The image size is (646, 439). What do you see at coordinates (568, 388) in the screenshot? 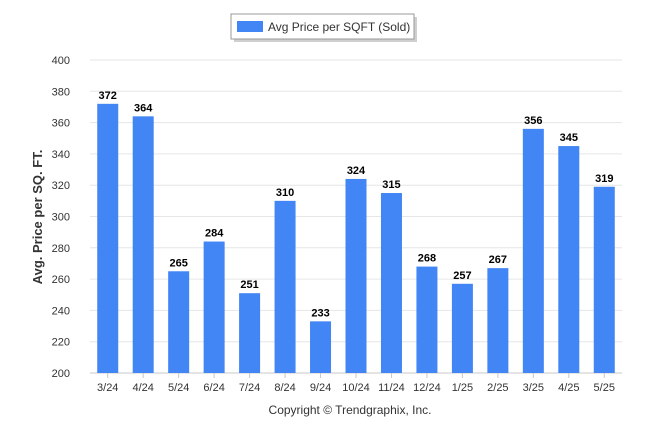
I see `x-tick-label: 4/25` at bounding box center [568, 388].